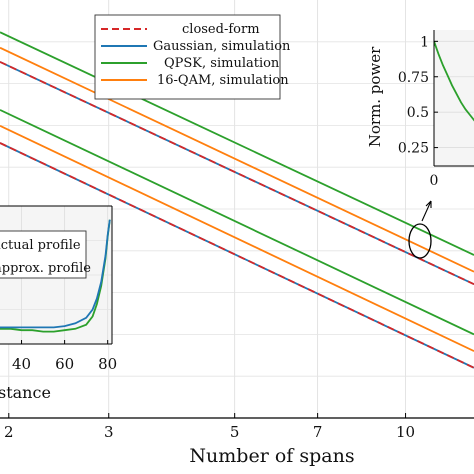  What do you see at coordinates (107, 364) in the screenshot?
I see `inset-profile-x-tick-label: 80` at bounding box center [107, 364].